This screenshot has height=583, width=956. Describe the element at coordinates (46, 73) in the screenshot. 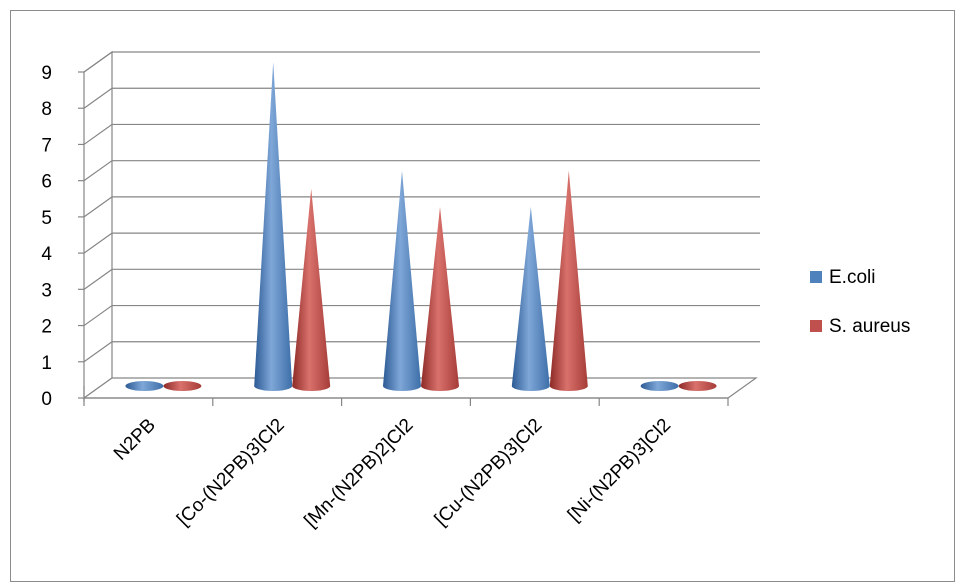

I see `y-tick-label: 9` at that location.